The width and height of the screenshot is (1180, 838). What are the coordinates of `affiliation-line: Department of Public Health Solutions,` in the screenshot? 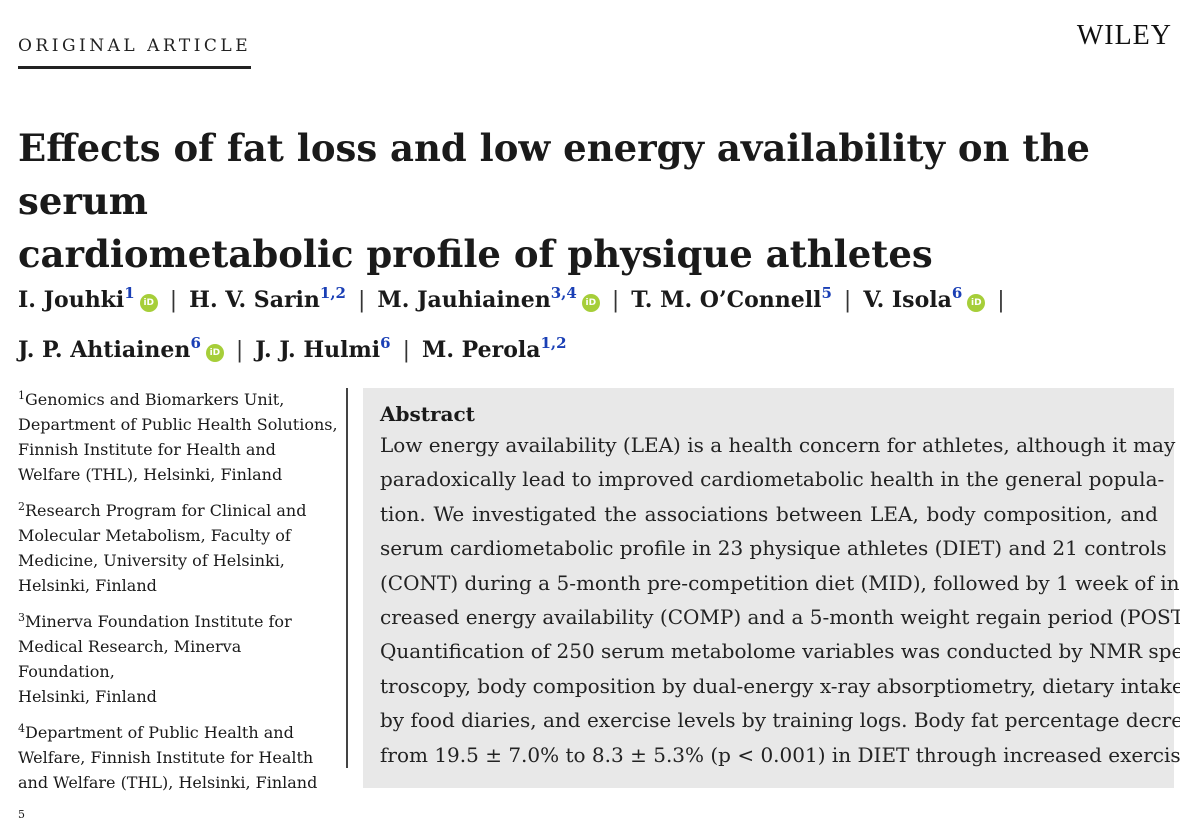 It's located at (178, 424).